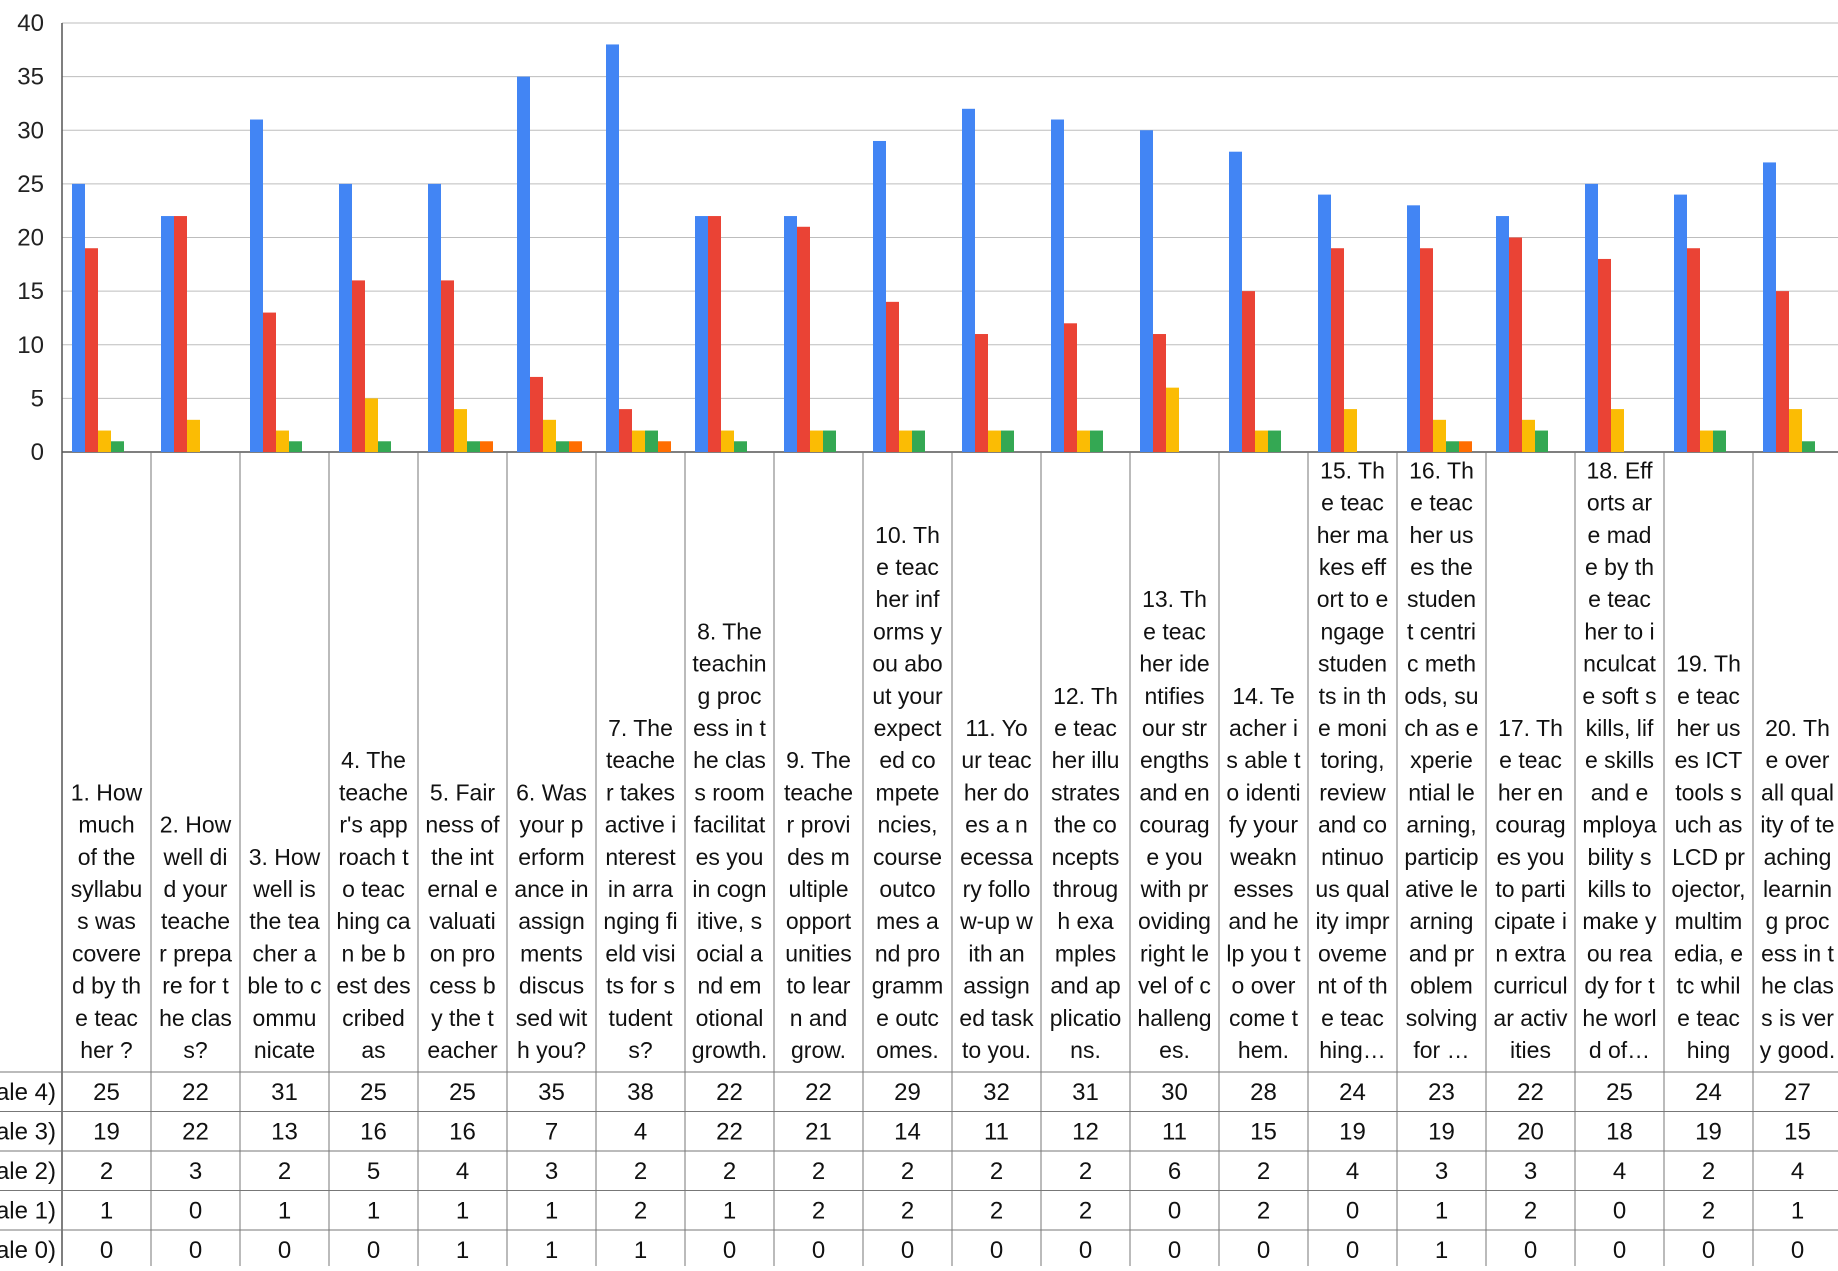 Image resolution: width=1838 pixels, height=1271 pixels. Describe the element at coordinates (1708, 664) in the screenshot. I see `category-label-line: 19. Th` at that location.